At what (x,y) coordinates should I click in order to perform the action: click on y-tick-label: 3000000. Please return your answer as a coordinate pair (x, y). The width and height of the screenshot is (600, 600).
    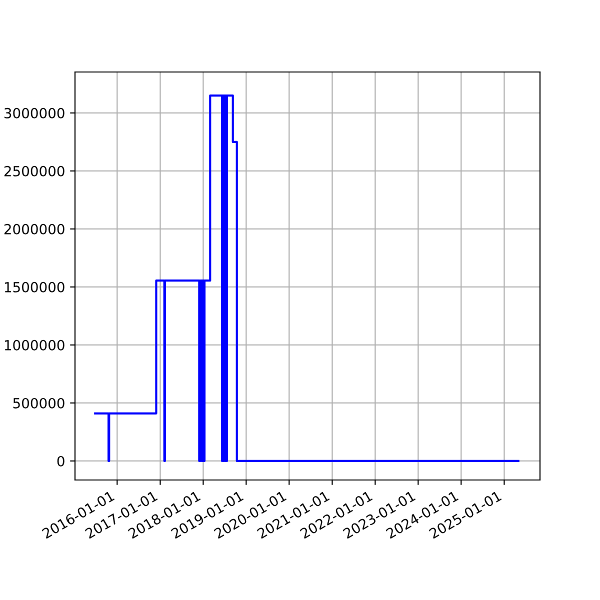
    Looking at the image, I should click on (34, 113).